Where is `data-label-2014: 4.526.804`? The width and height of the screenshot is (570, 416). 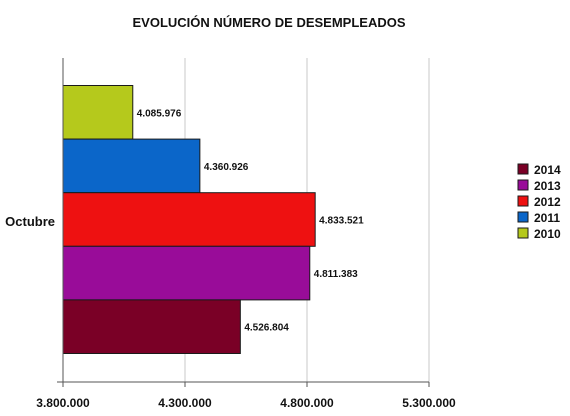 data-label-2014: 4.526.804 is located at coordinates (266, 328).